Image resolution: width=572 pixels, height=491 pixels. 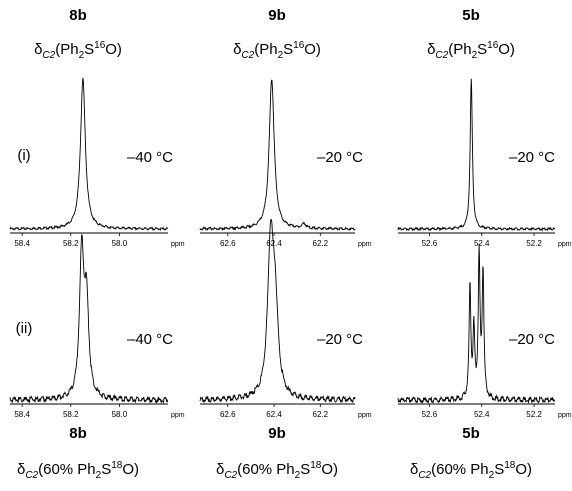 I want to click on compound-label-bottom: 9b, so click(x=277, y=433).